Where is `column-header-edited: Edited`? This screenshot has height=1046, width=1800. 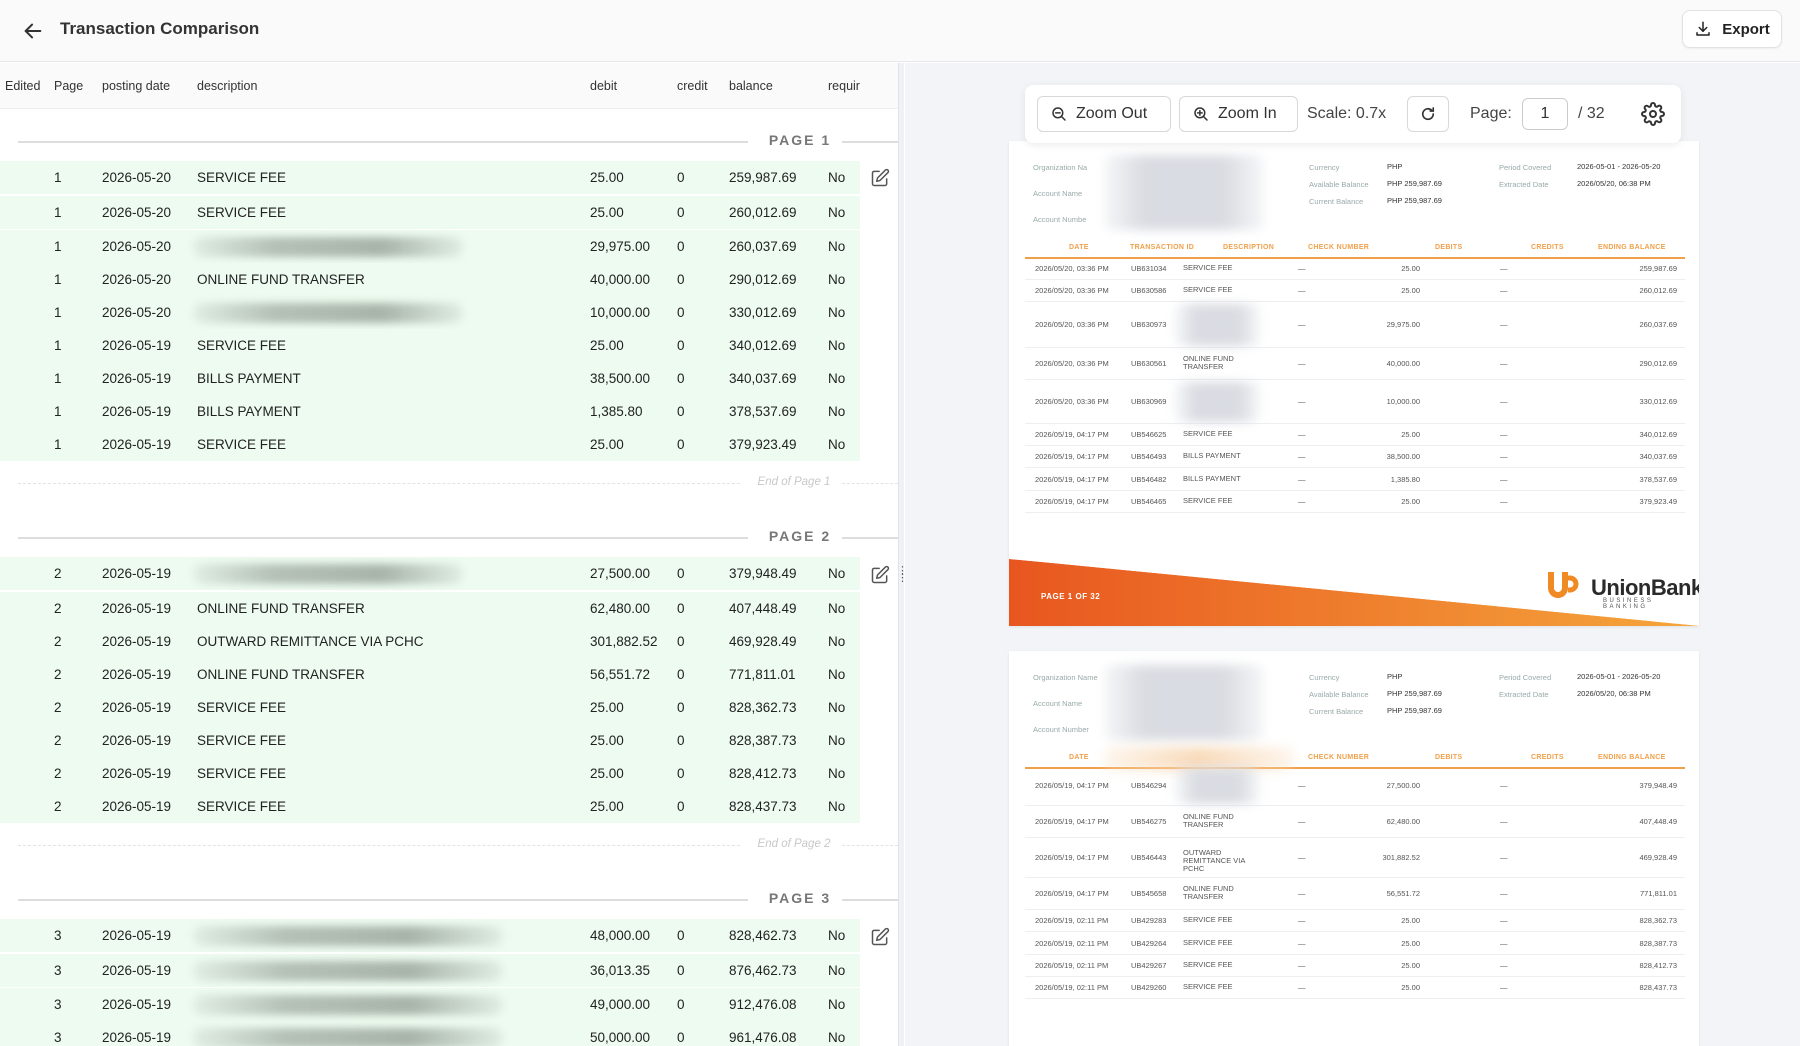 column-header-edited: Edited is located at coordinates (23, 86).